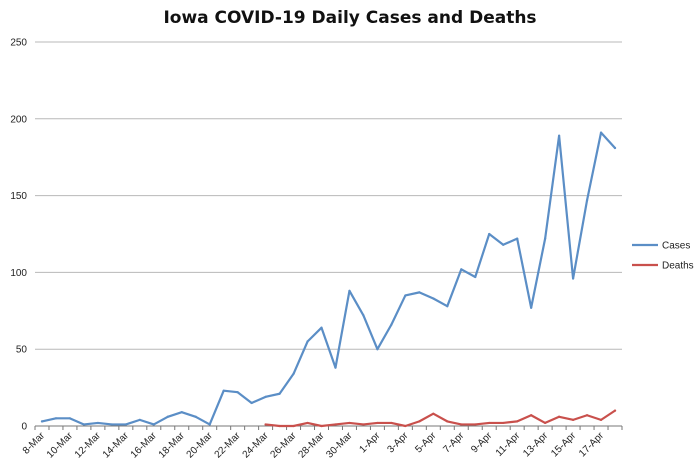  Describe the element at coordinates (144, 445) in the screenshot. I see `x-tick-label: 16-Mar` at that location.